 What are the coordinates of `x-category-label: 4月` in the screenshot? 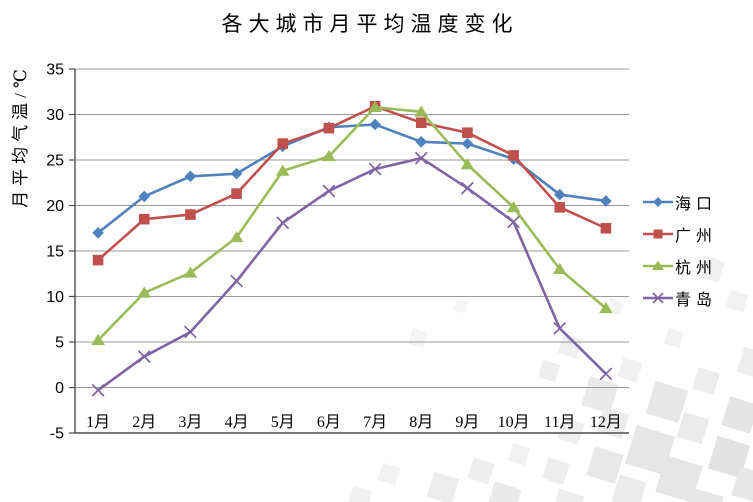 It's located at (237, 422).